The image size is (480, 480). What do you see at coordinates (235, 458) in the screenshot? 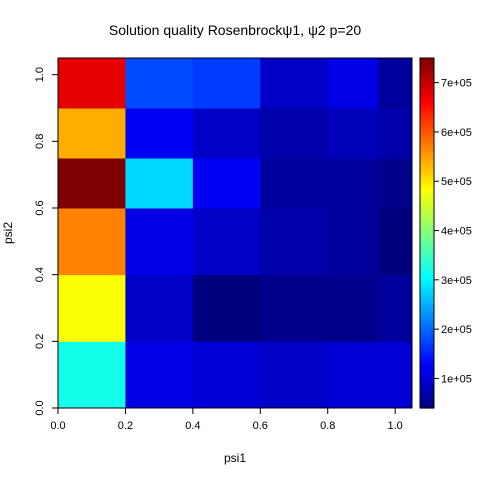
I see `x-axis-label: psi1` at bounding box center [235, 458].